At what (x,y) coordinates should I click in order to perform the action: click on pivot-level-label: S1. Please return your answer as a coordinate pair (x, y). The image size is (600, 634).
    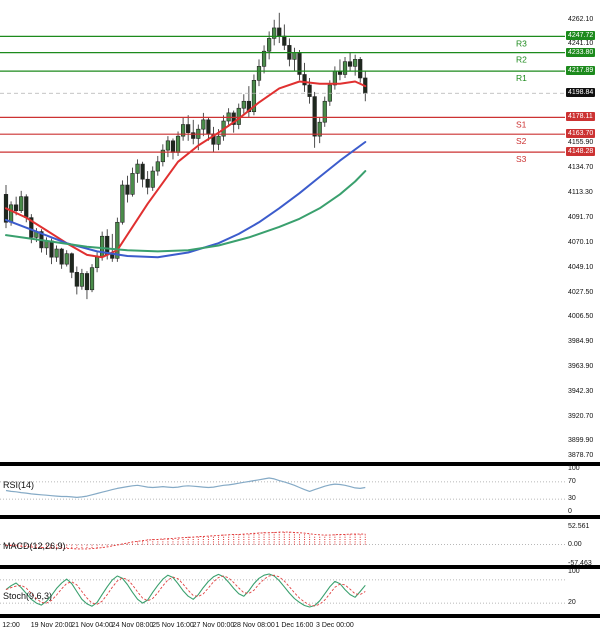
    Looking at the image, I should click on (521, 124).